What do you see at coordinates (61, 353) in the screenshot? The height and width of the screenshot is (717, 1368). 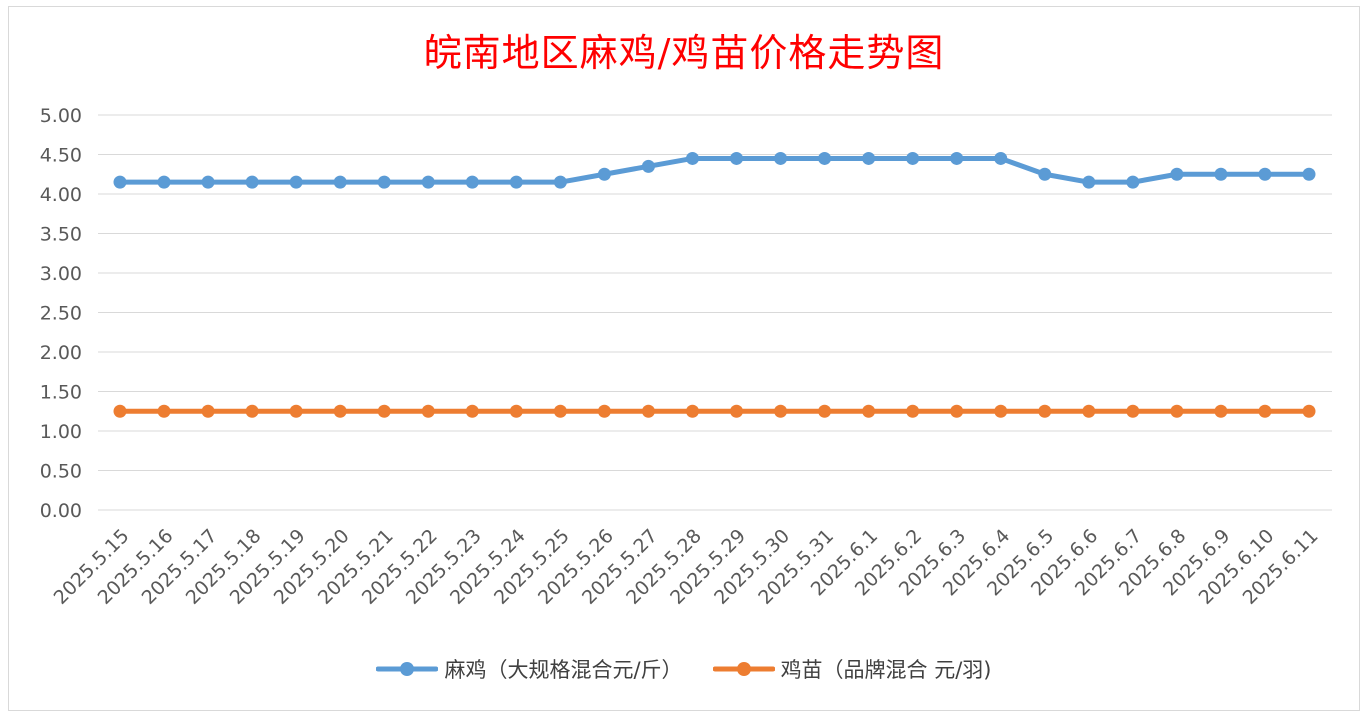 I see `y-tick-label: 2.00` at bounding box center [61, 353].